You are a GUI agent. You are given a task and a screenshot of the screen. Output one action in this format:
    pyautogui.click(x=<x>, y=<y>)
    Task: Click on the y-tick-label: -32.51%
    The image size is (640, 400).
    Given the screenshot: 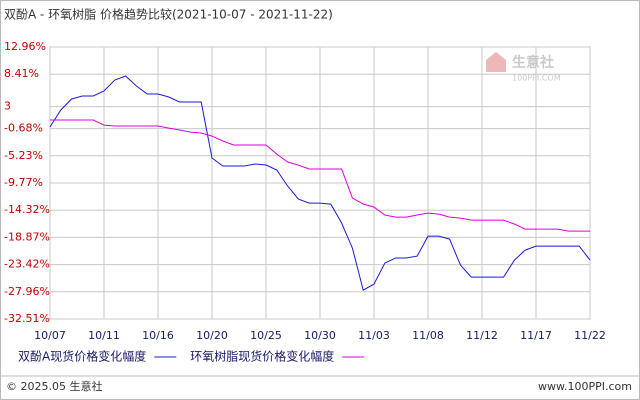 What is the action you would take?
    pyautogui.click(x=27, y=318)
    